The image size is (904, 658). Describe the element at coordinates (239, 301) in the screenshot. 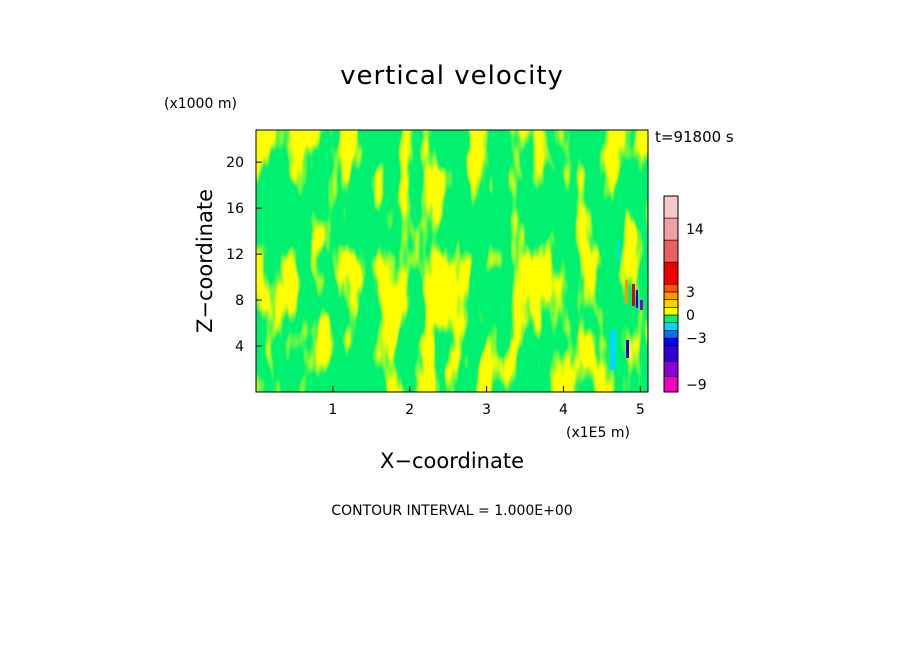

I see `y-tick-label: 8` at that location.